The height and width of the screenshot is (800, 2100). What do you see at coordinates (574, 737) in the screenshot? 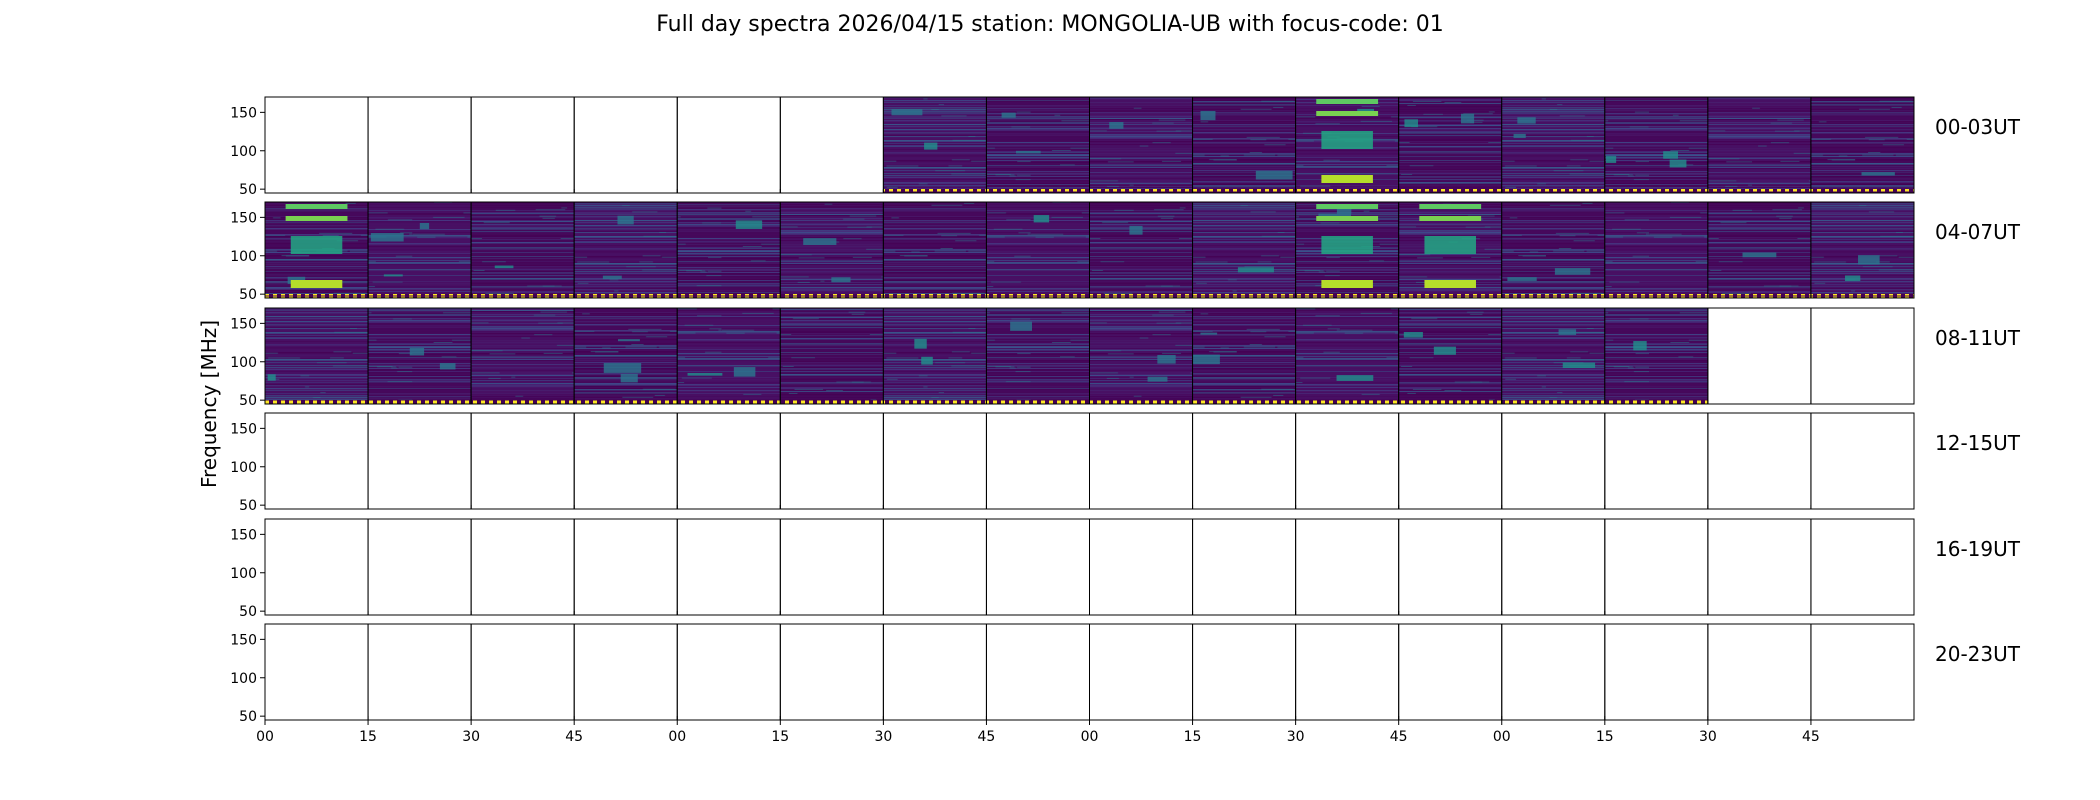
I see `x-tick-label: 45` at bounding box center [574, 737].